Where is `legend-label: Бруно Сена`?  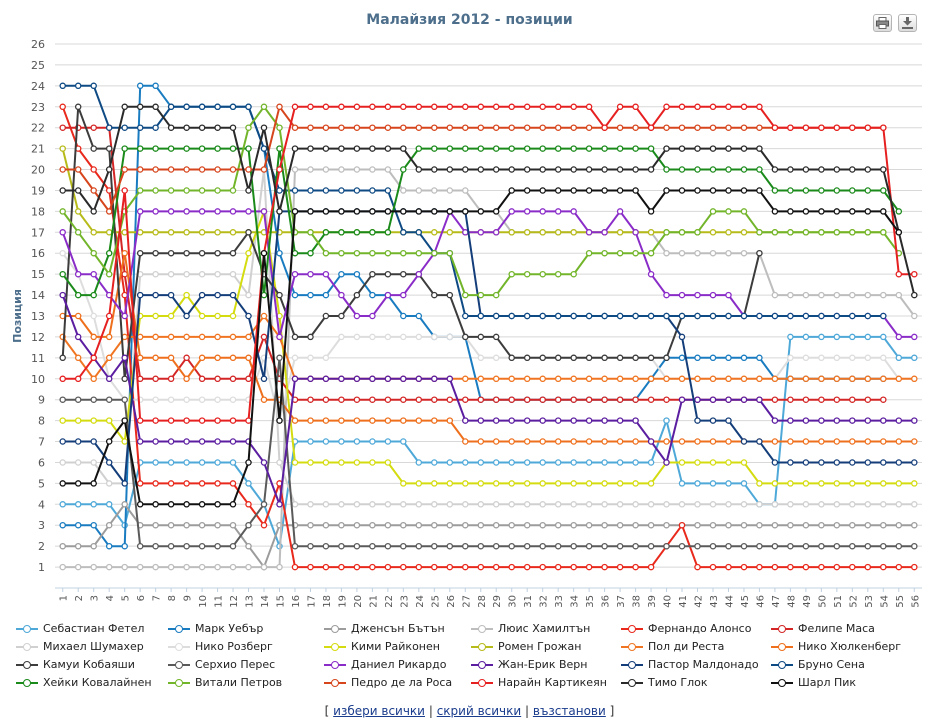 legend-label: Бруно Сена is located at coordinates (831, 664).